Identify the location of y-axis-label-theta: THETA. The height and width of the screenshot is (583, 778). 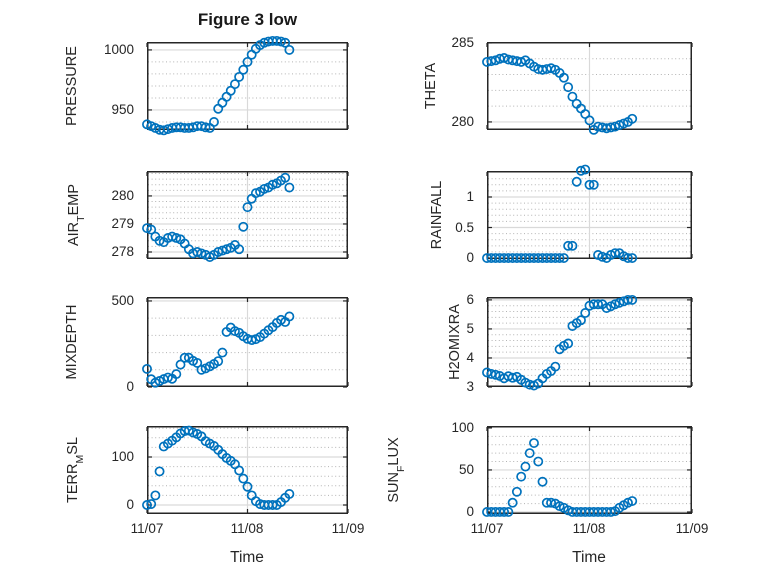
(431, 86).